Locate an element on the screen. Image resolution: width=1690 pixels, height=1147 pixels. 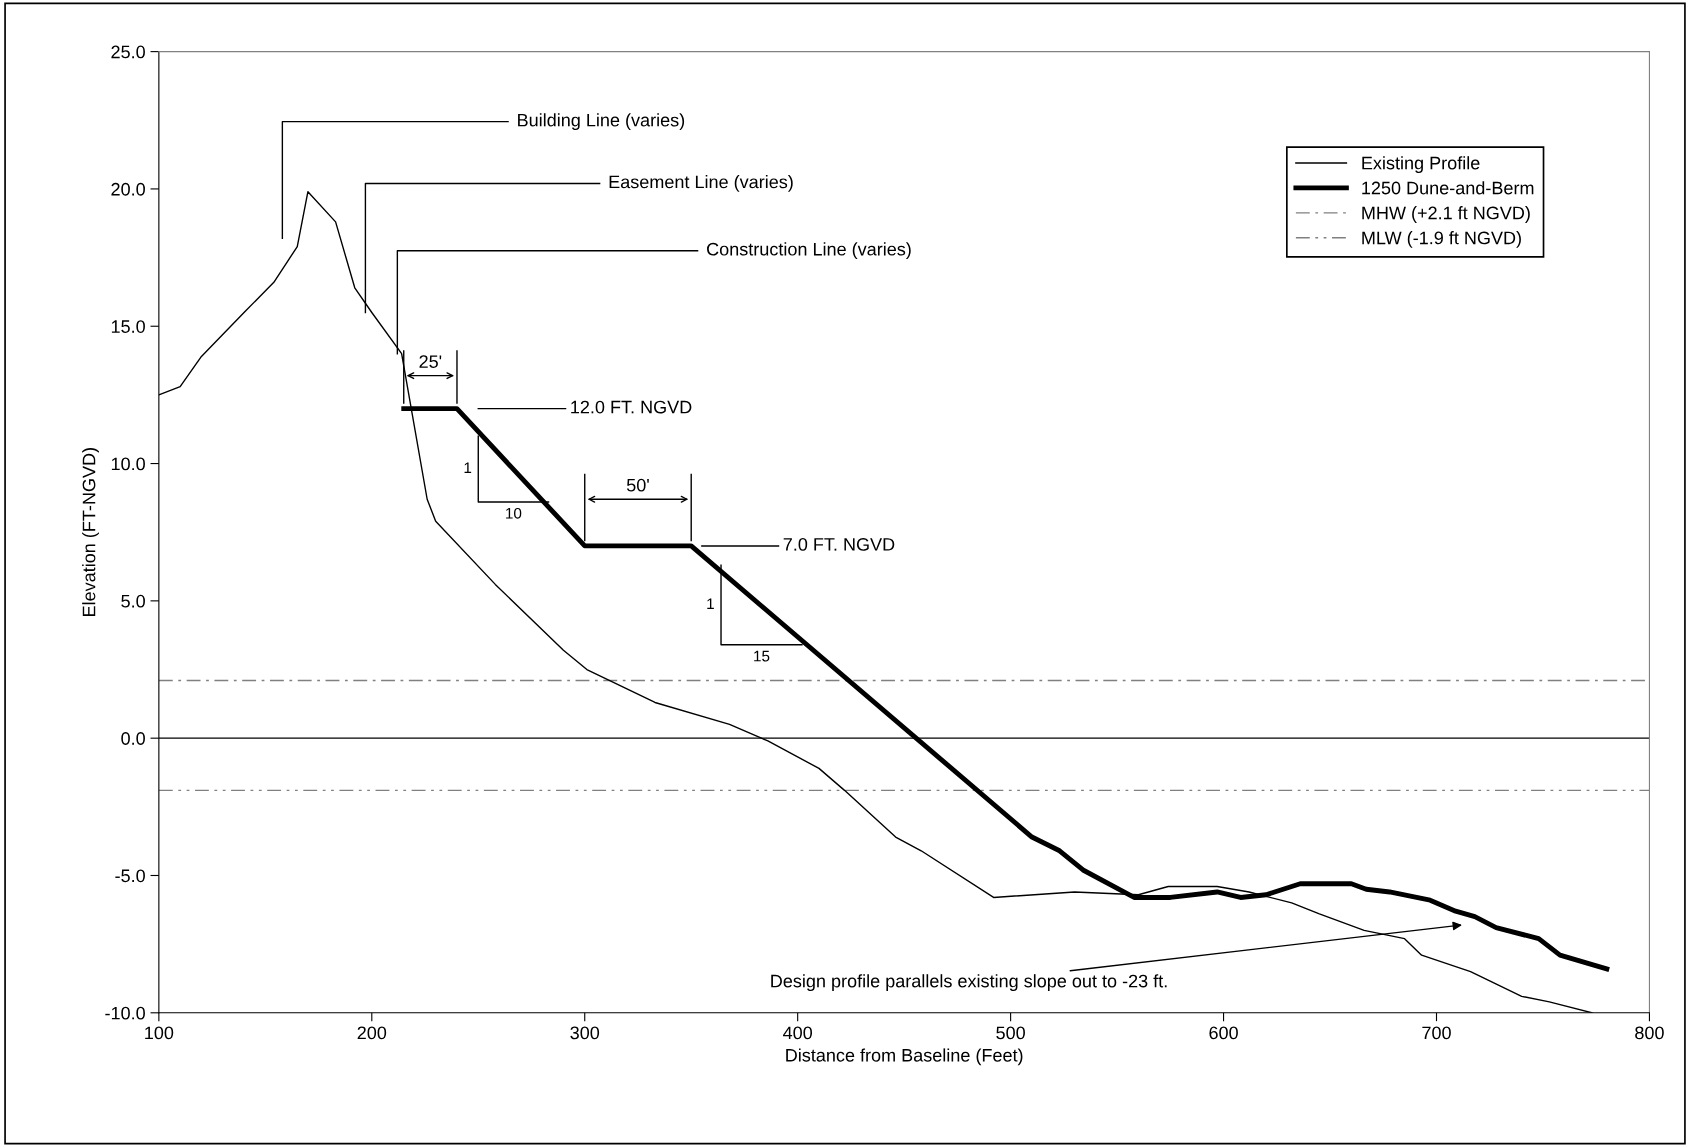
x-axis-title: Distance from Baseline (Feet) is located at coordinates (904, 1057).